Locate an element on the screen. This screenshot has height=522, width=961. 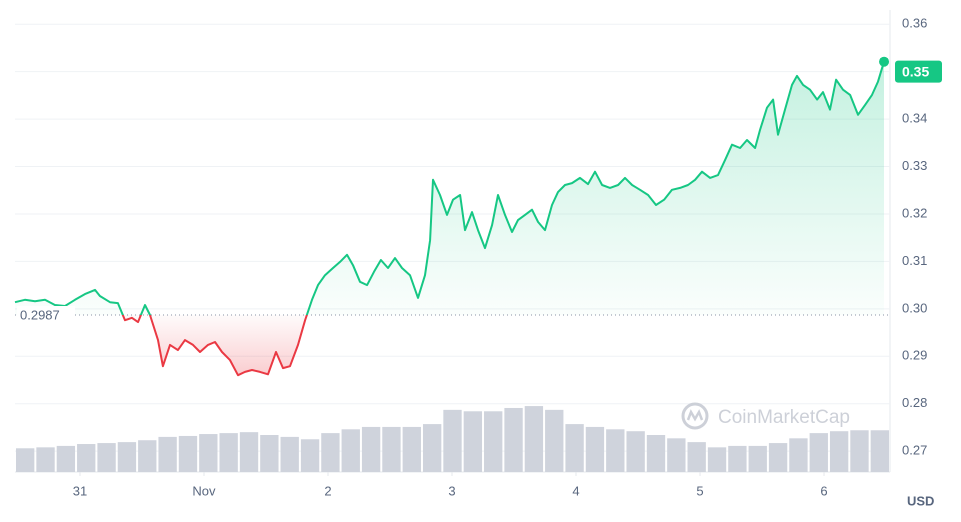
current-price-badge is located at coordinates (918, 71).